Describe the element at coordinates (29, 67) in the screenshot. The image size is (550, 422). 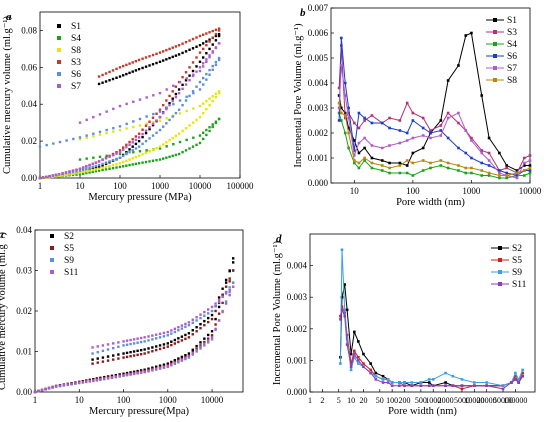
I see `y-tick-label: 0.06` at that location.